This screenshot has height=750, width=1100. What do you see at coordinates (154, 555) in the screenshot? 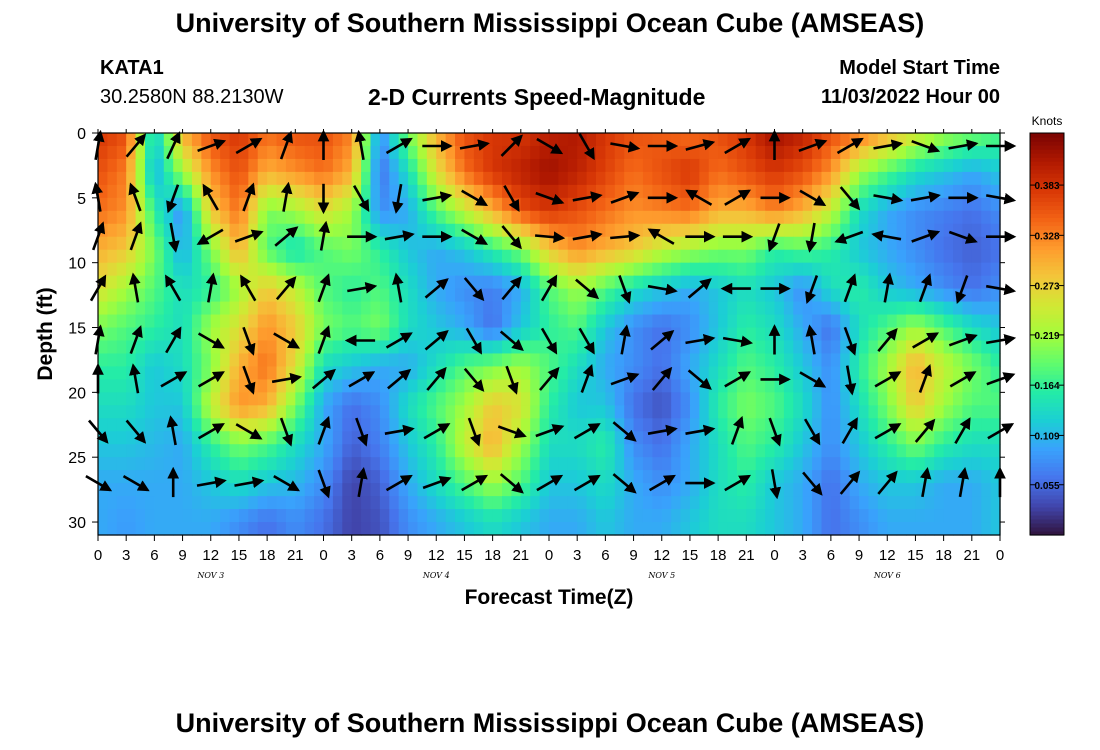
I see `x-tick-label: 6` at bounding box center [154, 555].